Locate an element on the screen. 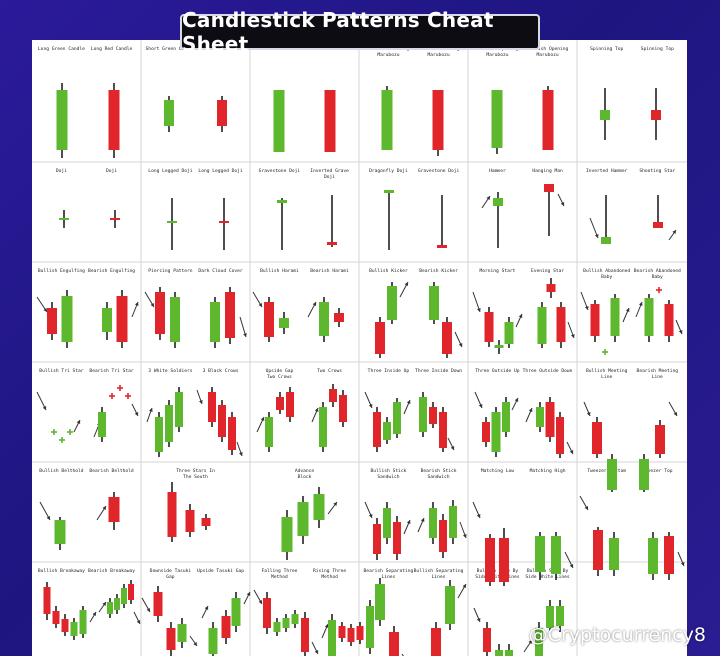  pattern-label: Dragonfly Doji is located at coordinates (388, 171).